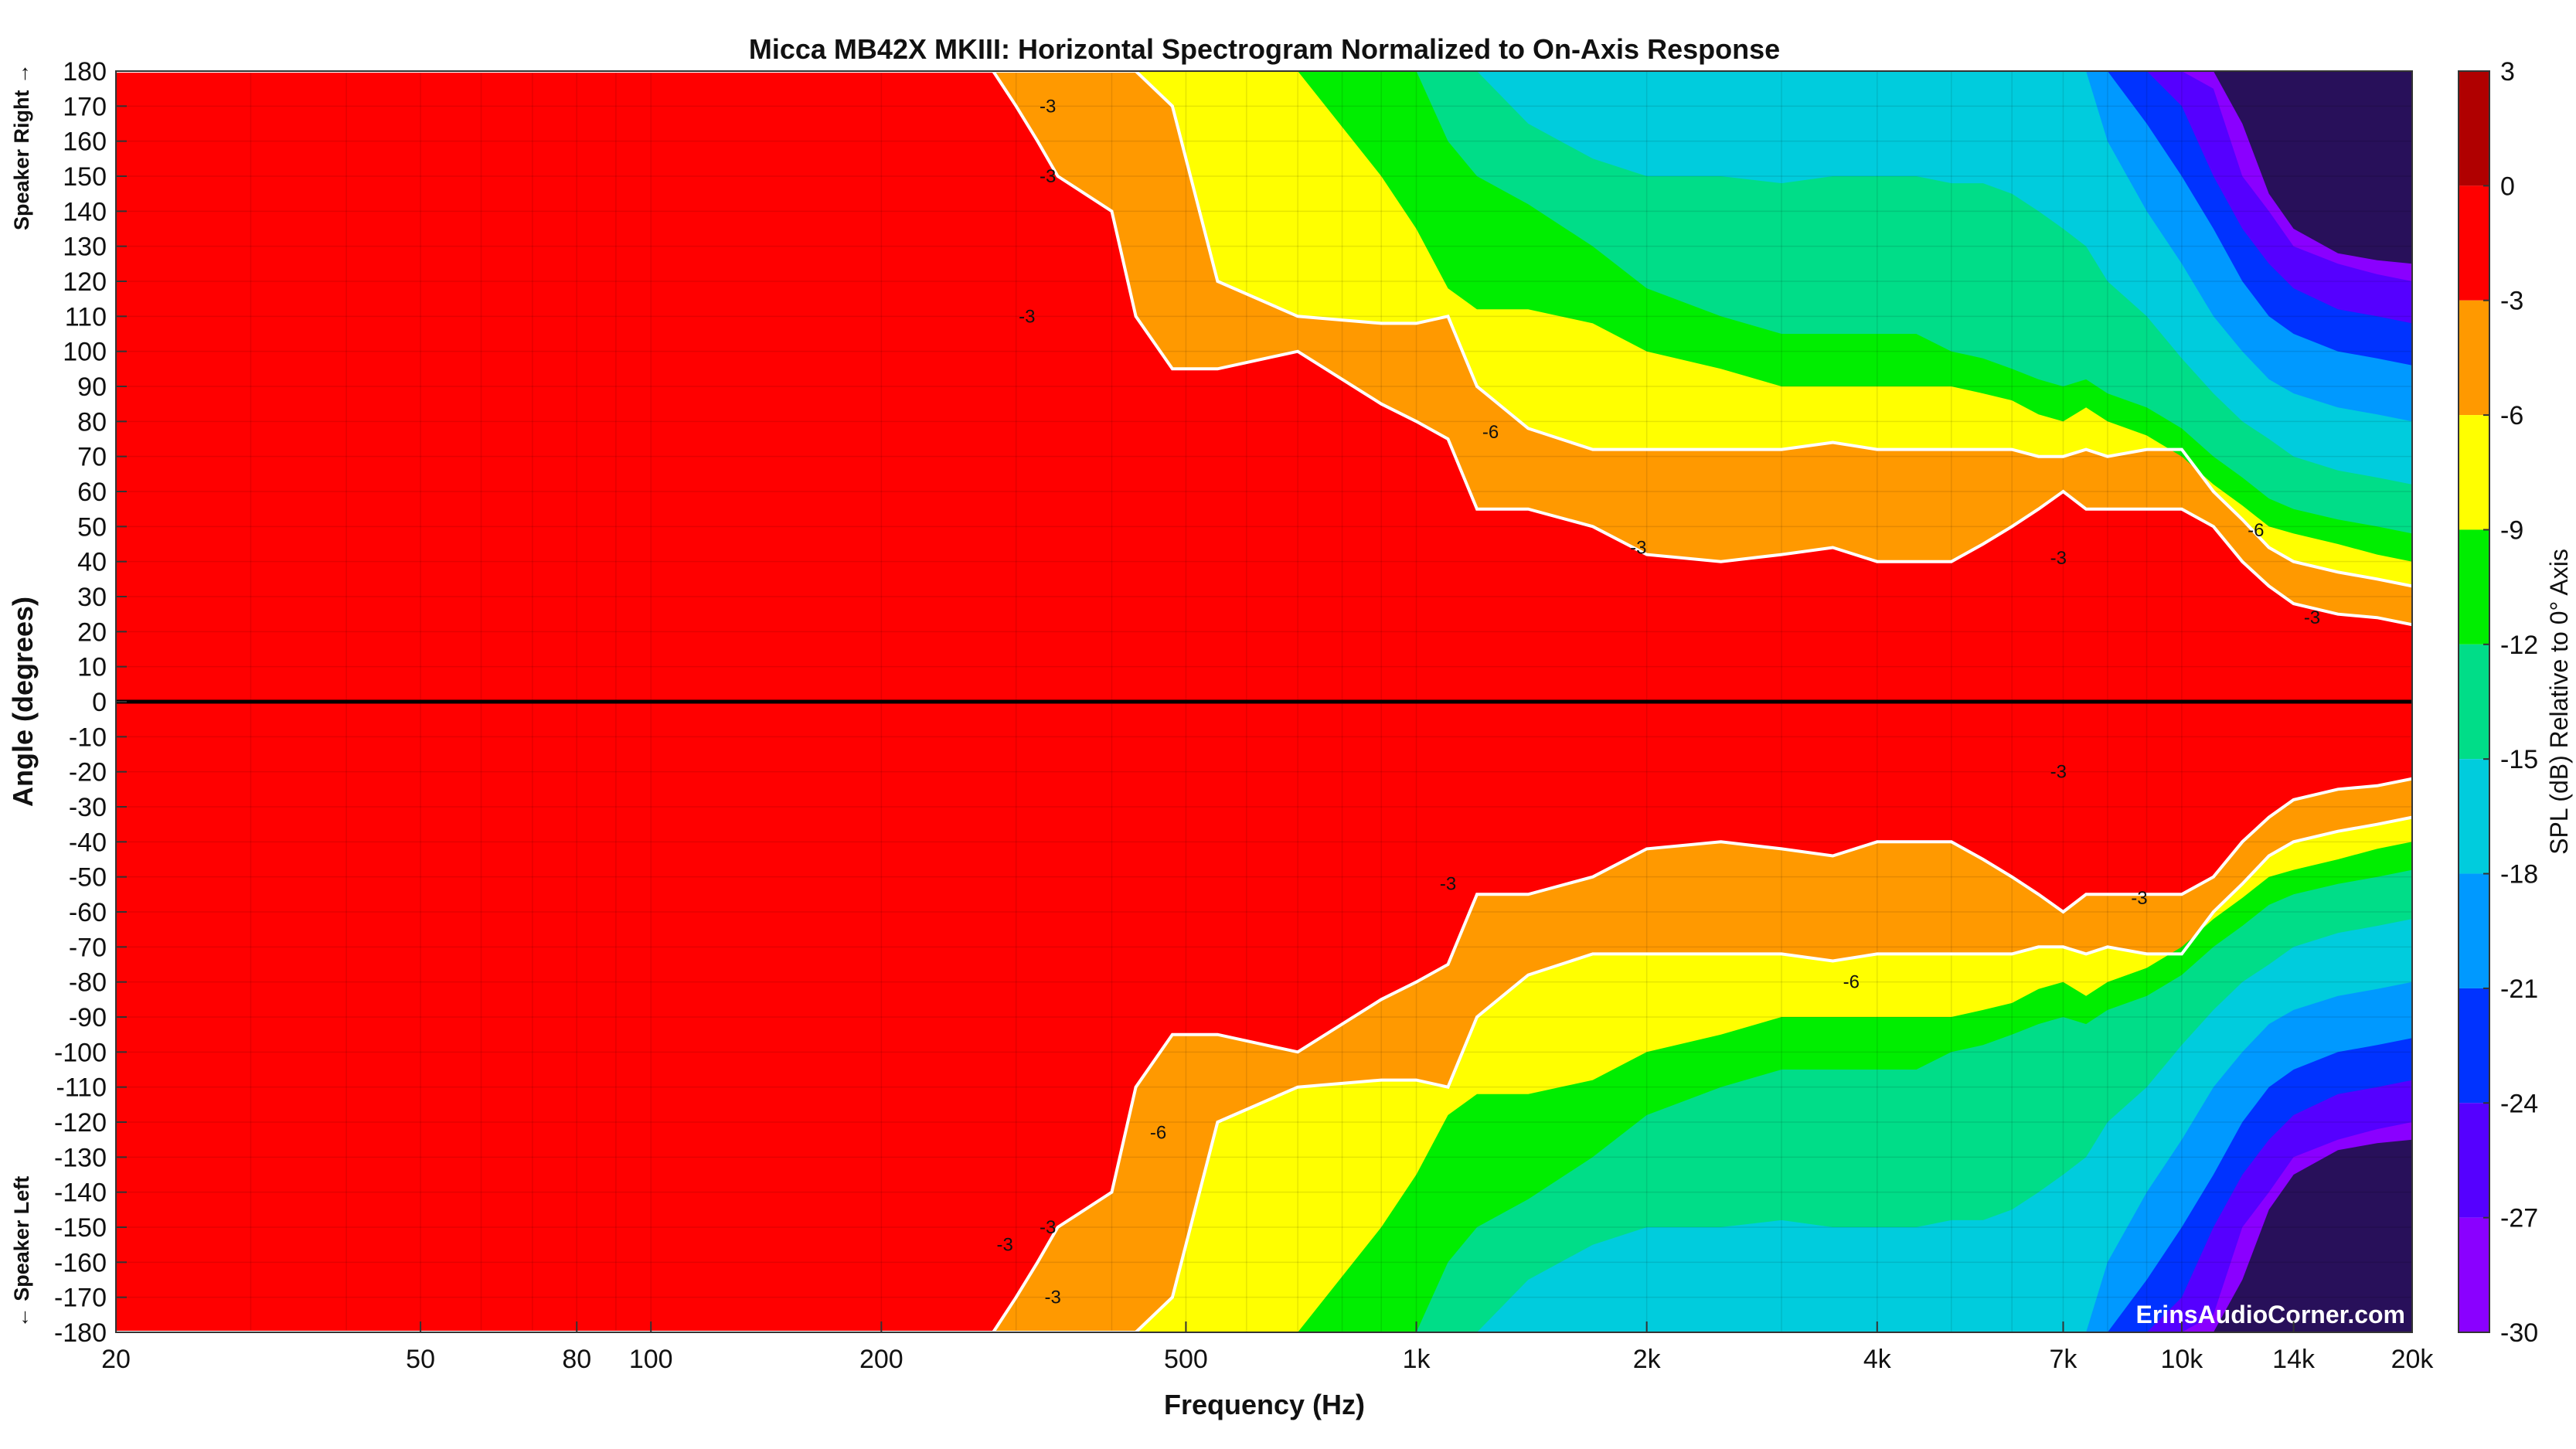 The height and width of the screenshot is (1449, 2576). What do you see at coordinates (2519, 1333) in the screenshot?
I see `colorbar-tick-label: -30` at bounding box center [2519, 1333].